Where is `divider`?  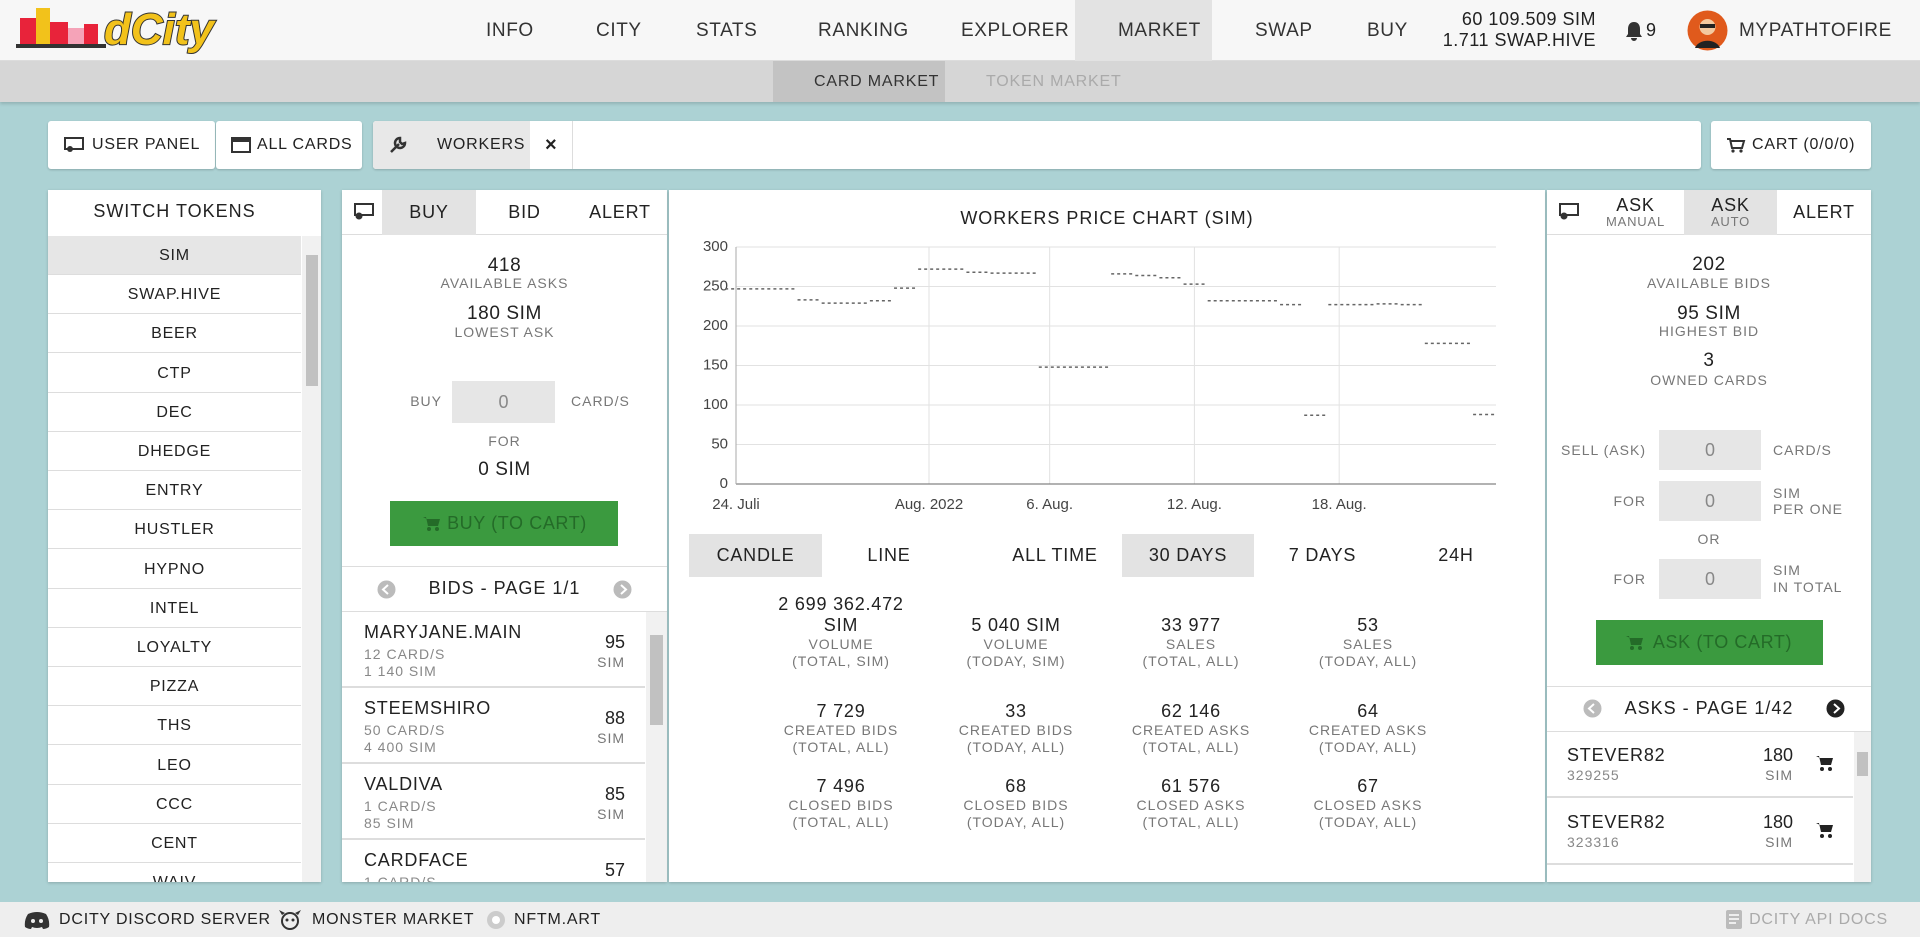
divider is located at coordinates (572, 145).